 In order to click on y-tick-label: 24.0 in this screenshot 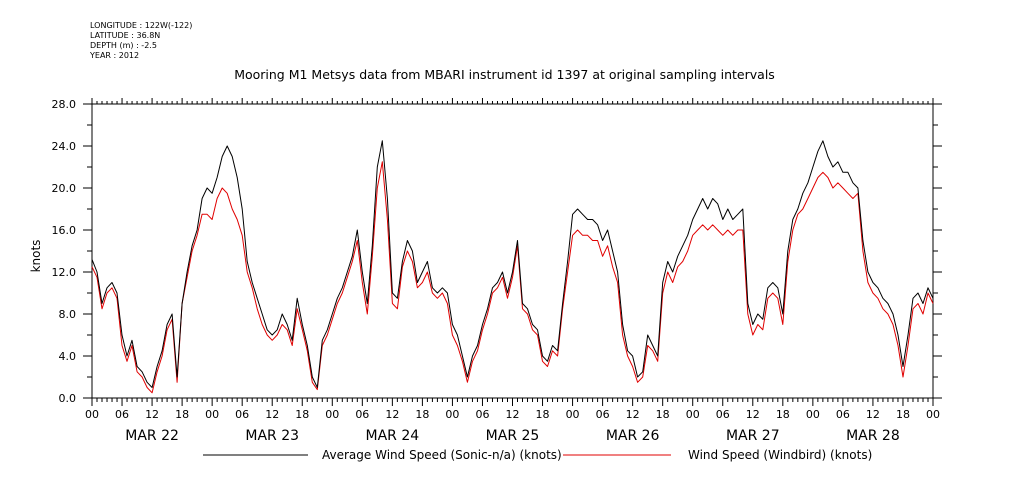, I will do `click(64, 146)`.